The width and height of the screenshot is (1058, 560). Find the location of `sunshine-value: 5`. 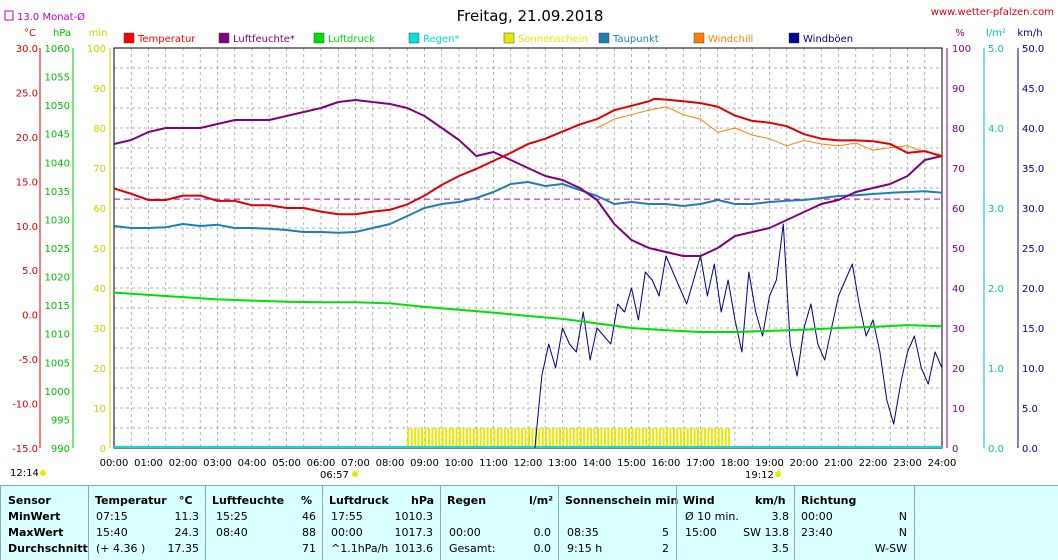

sunshine-value: 5 is located at coordinates (665, 532).